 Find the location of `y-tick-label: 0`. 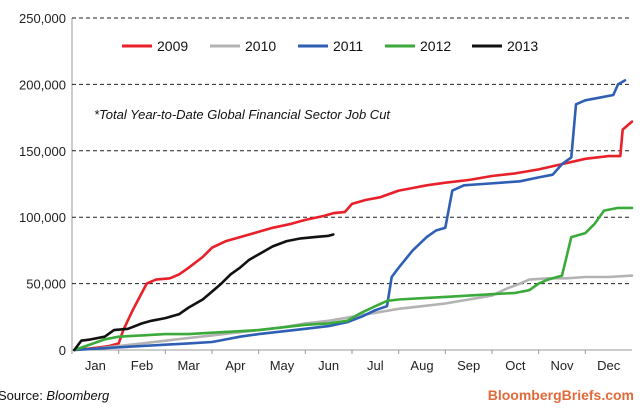

y-tick-label: 0 is located at coordinates (62, 350).